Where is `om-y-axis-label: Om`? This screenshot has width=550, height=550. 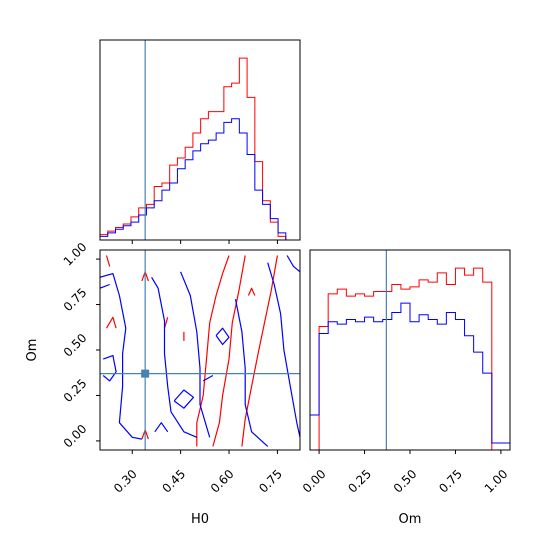 om-y-axis-label: Om is located at coordinates (32, 350).